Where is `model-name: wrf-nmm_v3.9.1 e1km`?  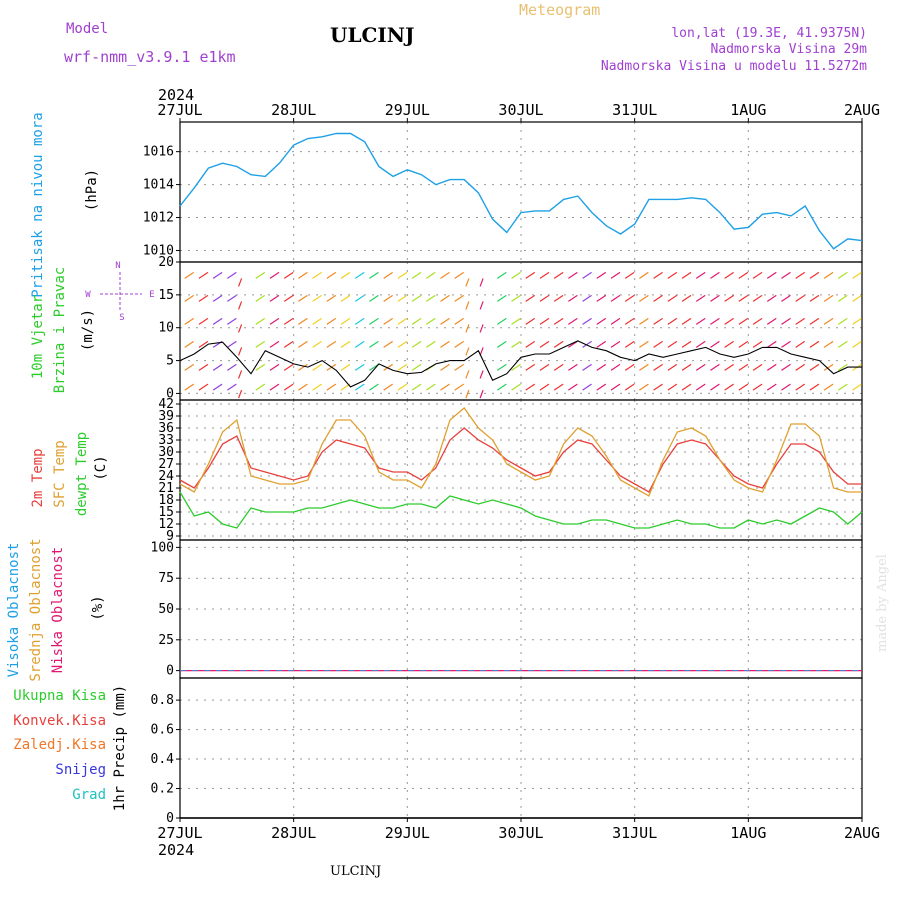
model-name: wrf-nmm_v3.9.1 e1km is located at coordinates (150, 57).